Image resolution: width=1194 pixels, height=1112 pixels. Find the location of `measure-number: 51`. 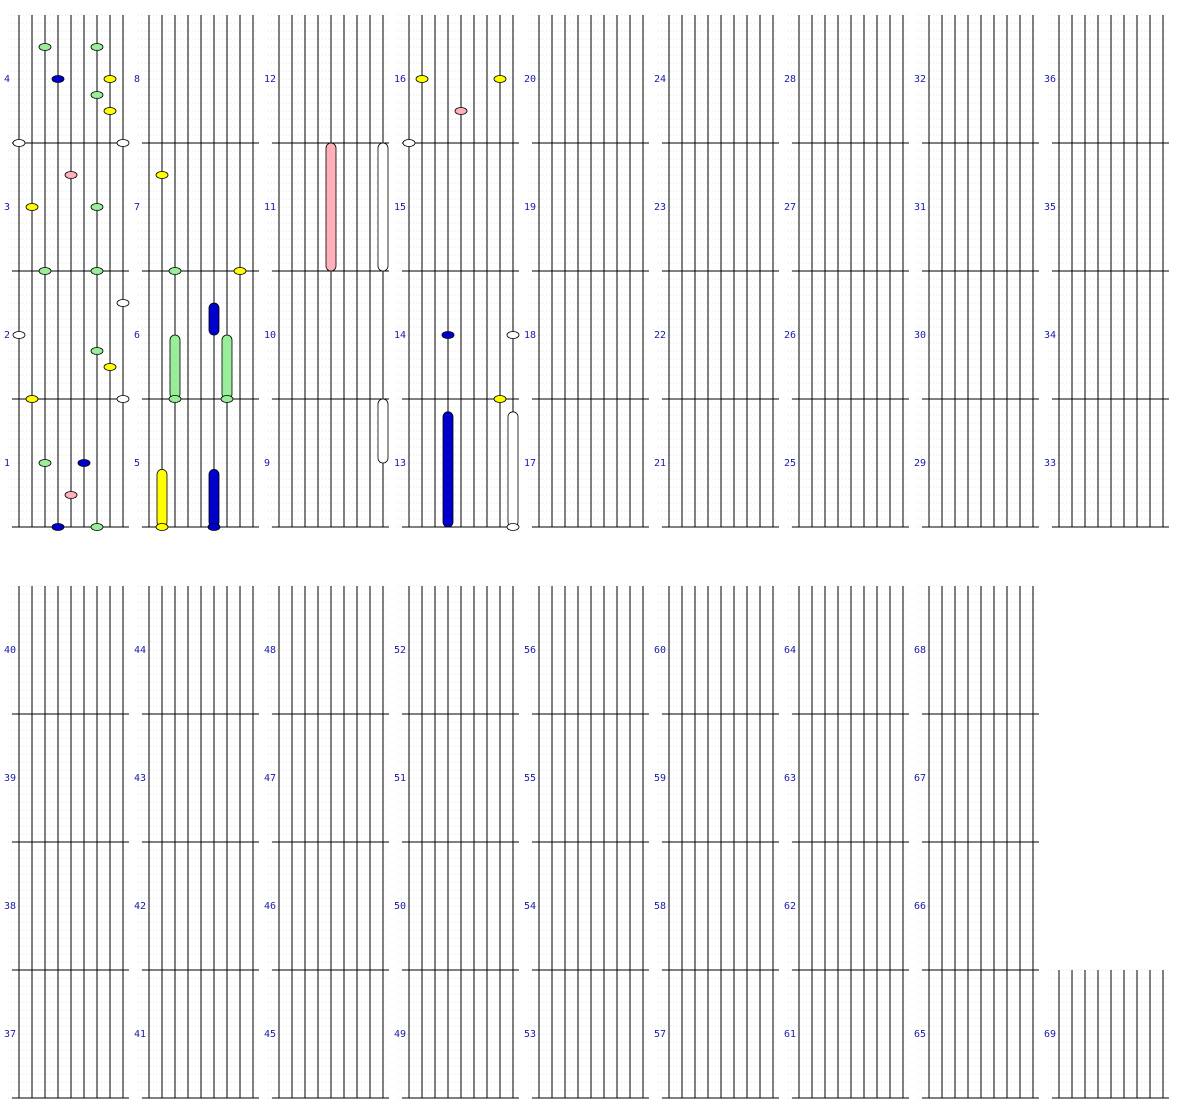

measure-number: 51 is located at coordinates (400, 778).